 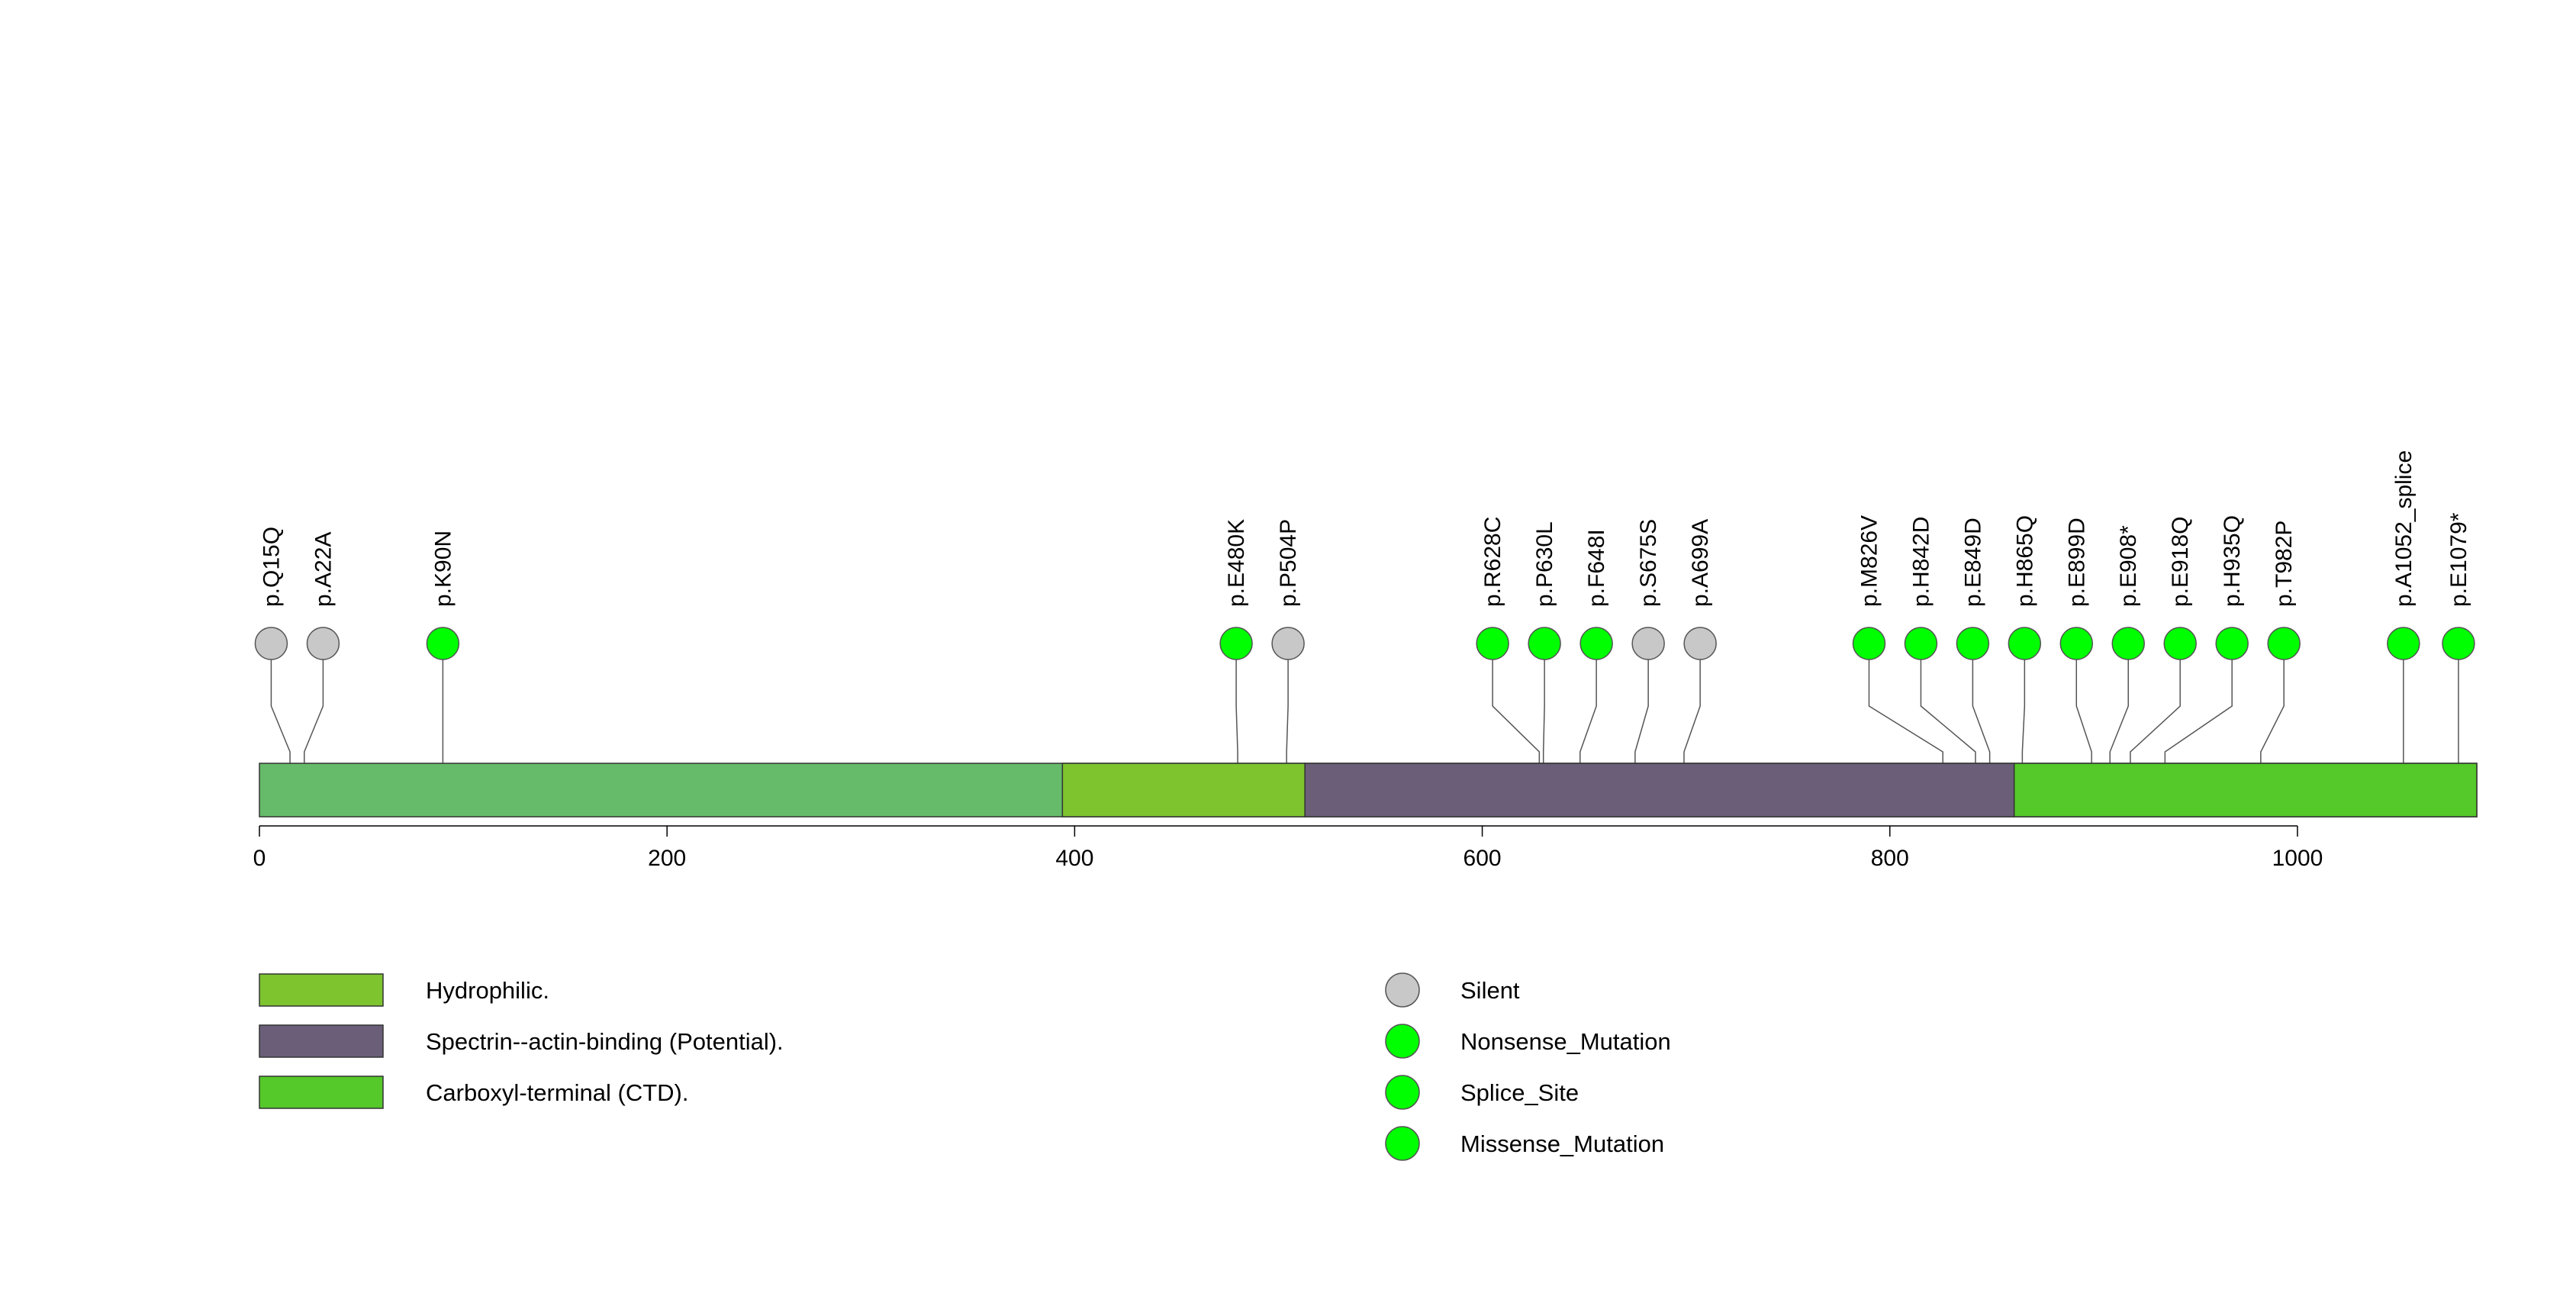 I want to click on mutation-label-1: p.A22A, so click(x=323, y=570).